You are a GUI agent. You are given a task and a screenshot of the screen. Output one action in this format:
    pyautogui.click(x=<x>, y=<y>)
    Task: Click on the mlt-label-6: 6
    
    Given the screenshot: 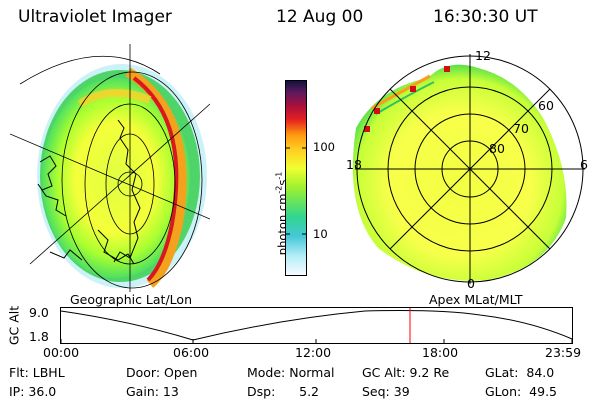 What is the action you would take?
    pyautogui.click(x=584, y=164)
    